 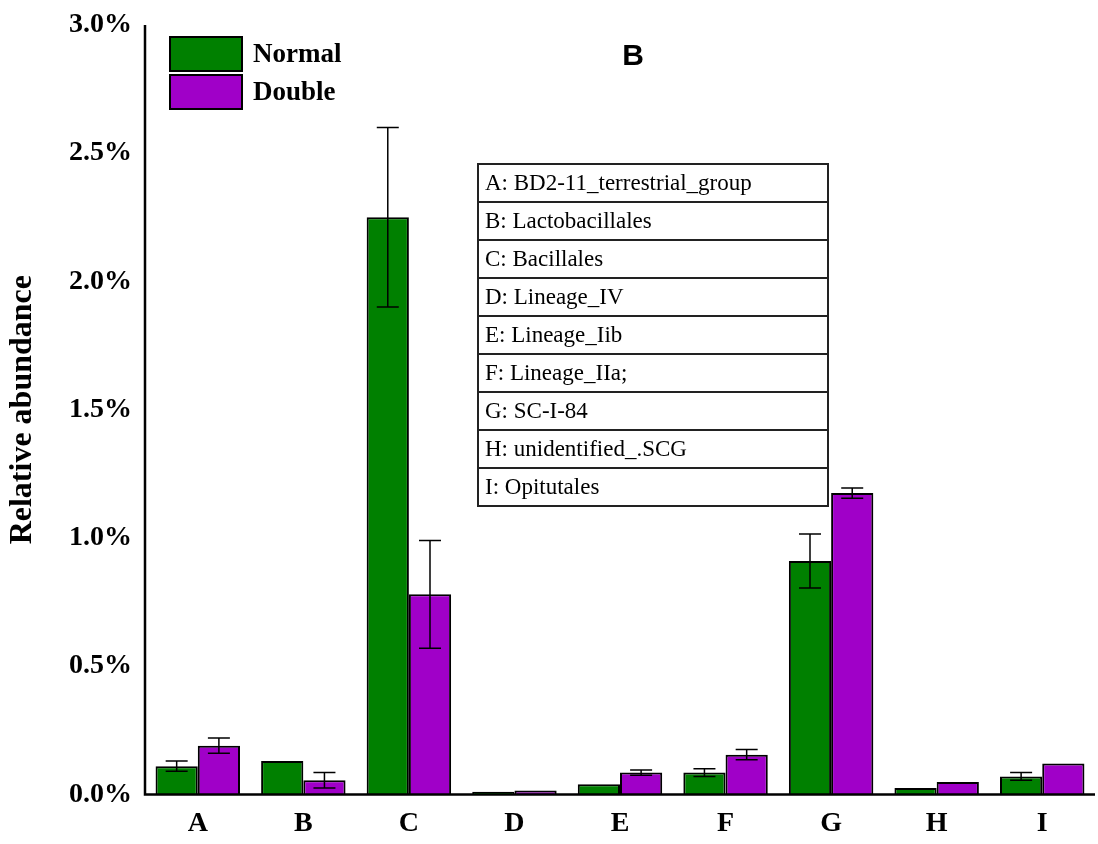 What do you see at coordinates (726, 822) in the screenshot?
I see `x-tick-label: F` at bounding box center [726, 822].